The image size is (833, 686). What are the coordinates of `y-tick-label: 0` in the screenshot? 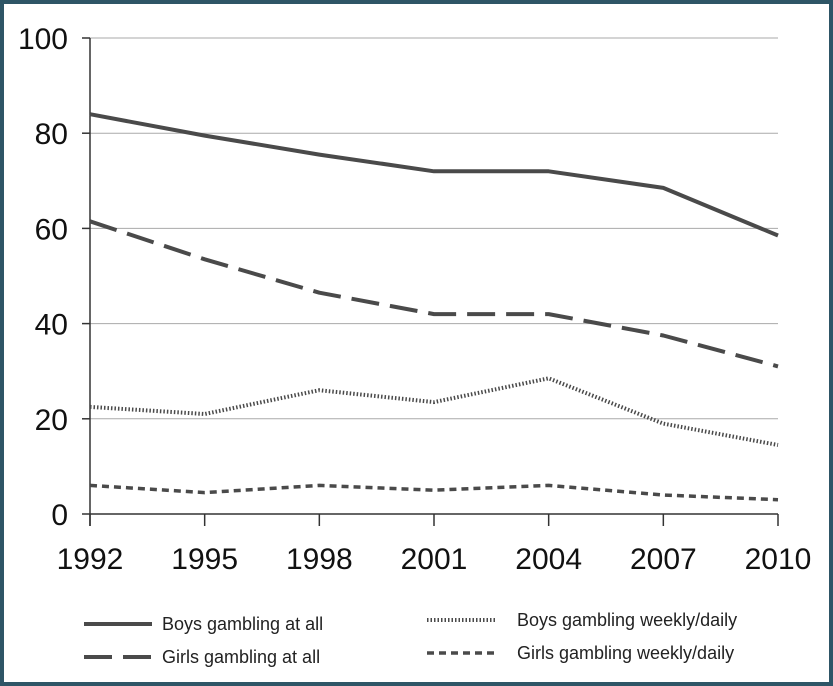 It's located at (59, 515).